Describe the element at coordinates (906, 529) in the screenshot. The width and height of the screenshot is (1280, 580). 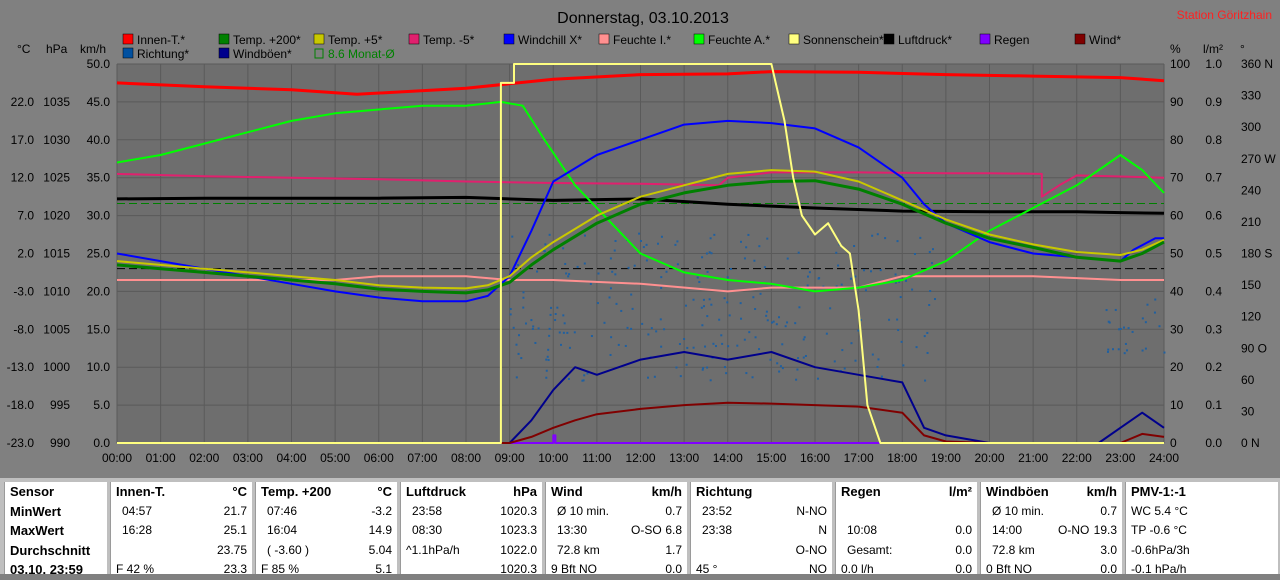
I see `col-regen: Regen l/m² 10:08 0.0 Gesamt: 0.0 0.0 l/h 0.0` at that location.